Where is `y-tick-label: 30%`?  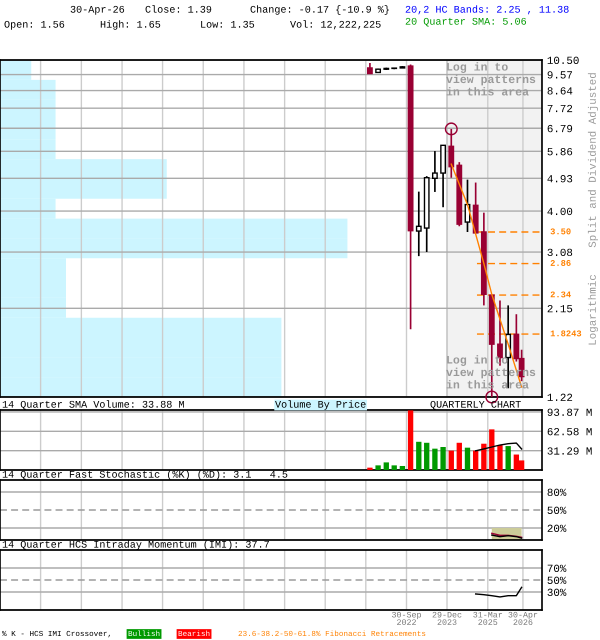 y-tick-label: 30% is located at coordinates (557, 592).